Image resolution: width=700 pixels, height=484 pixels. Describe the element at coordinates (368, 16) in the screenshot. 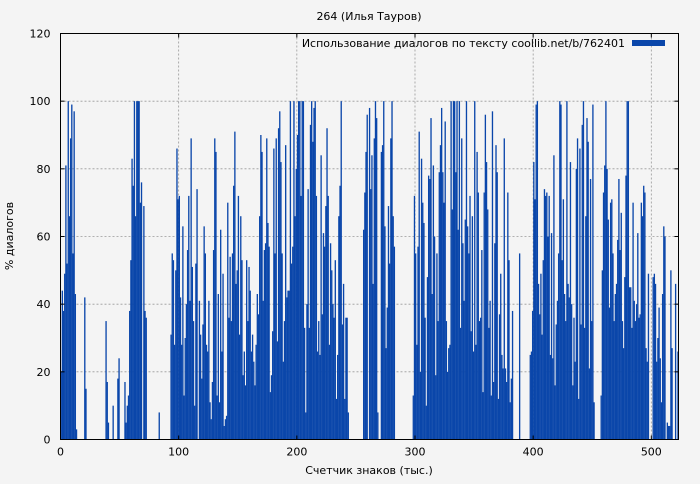

I see `chart-title: 264 (Илья Тауров)` at that location.